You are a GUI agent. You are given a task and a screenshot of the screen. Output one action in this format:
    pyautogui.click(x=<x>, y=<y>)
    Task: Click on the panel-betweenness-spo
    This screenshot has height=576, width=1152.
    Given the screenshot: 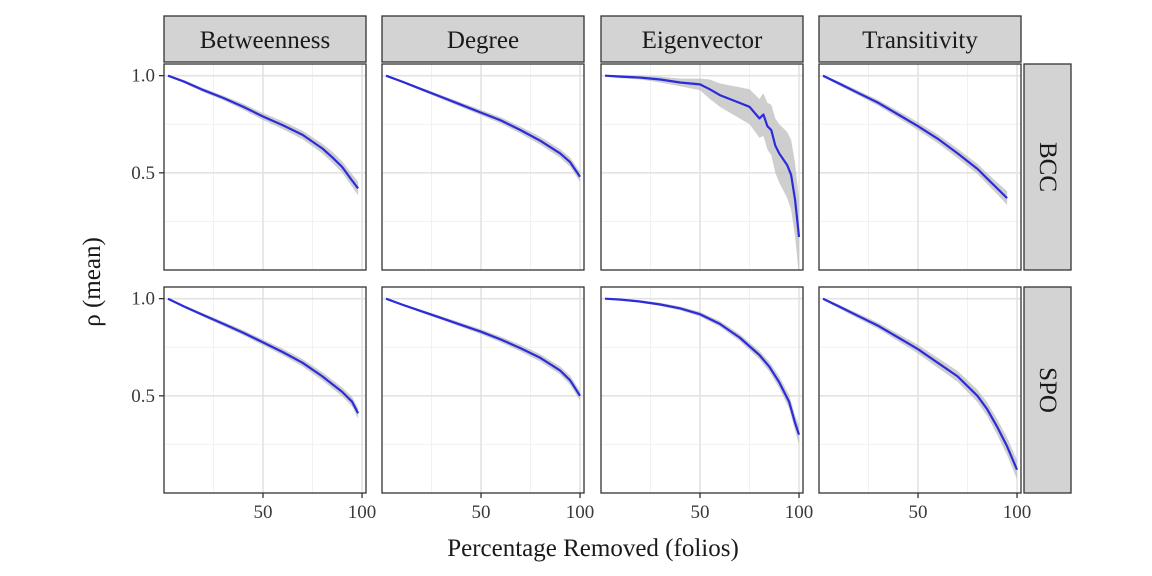 What is the action you would take?
    pyautogui.click(x=265, y=390)
    